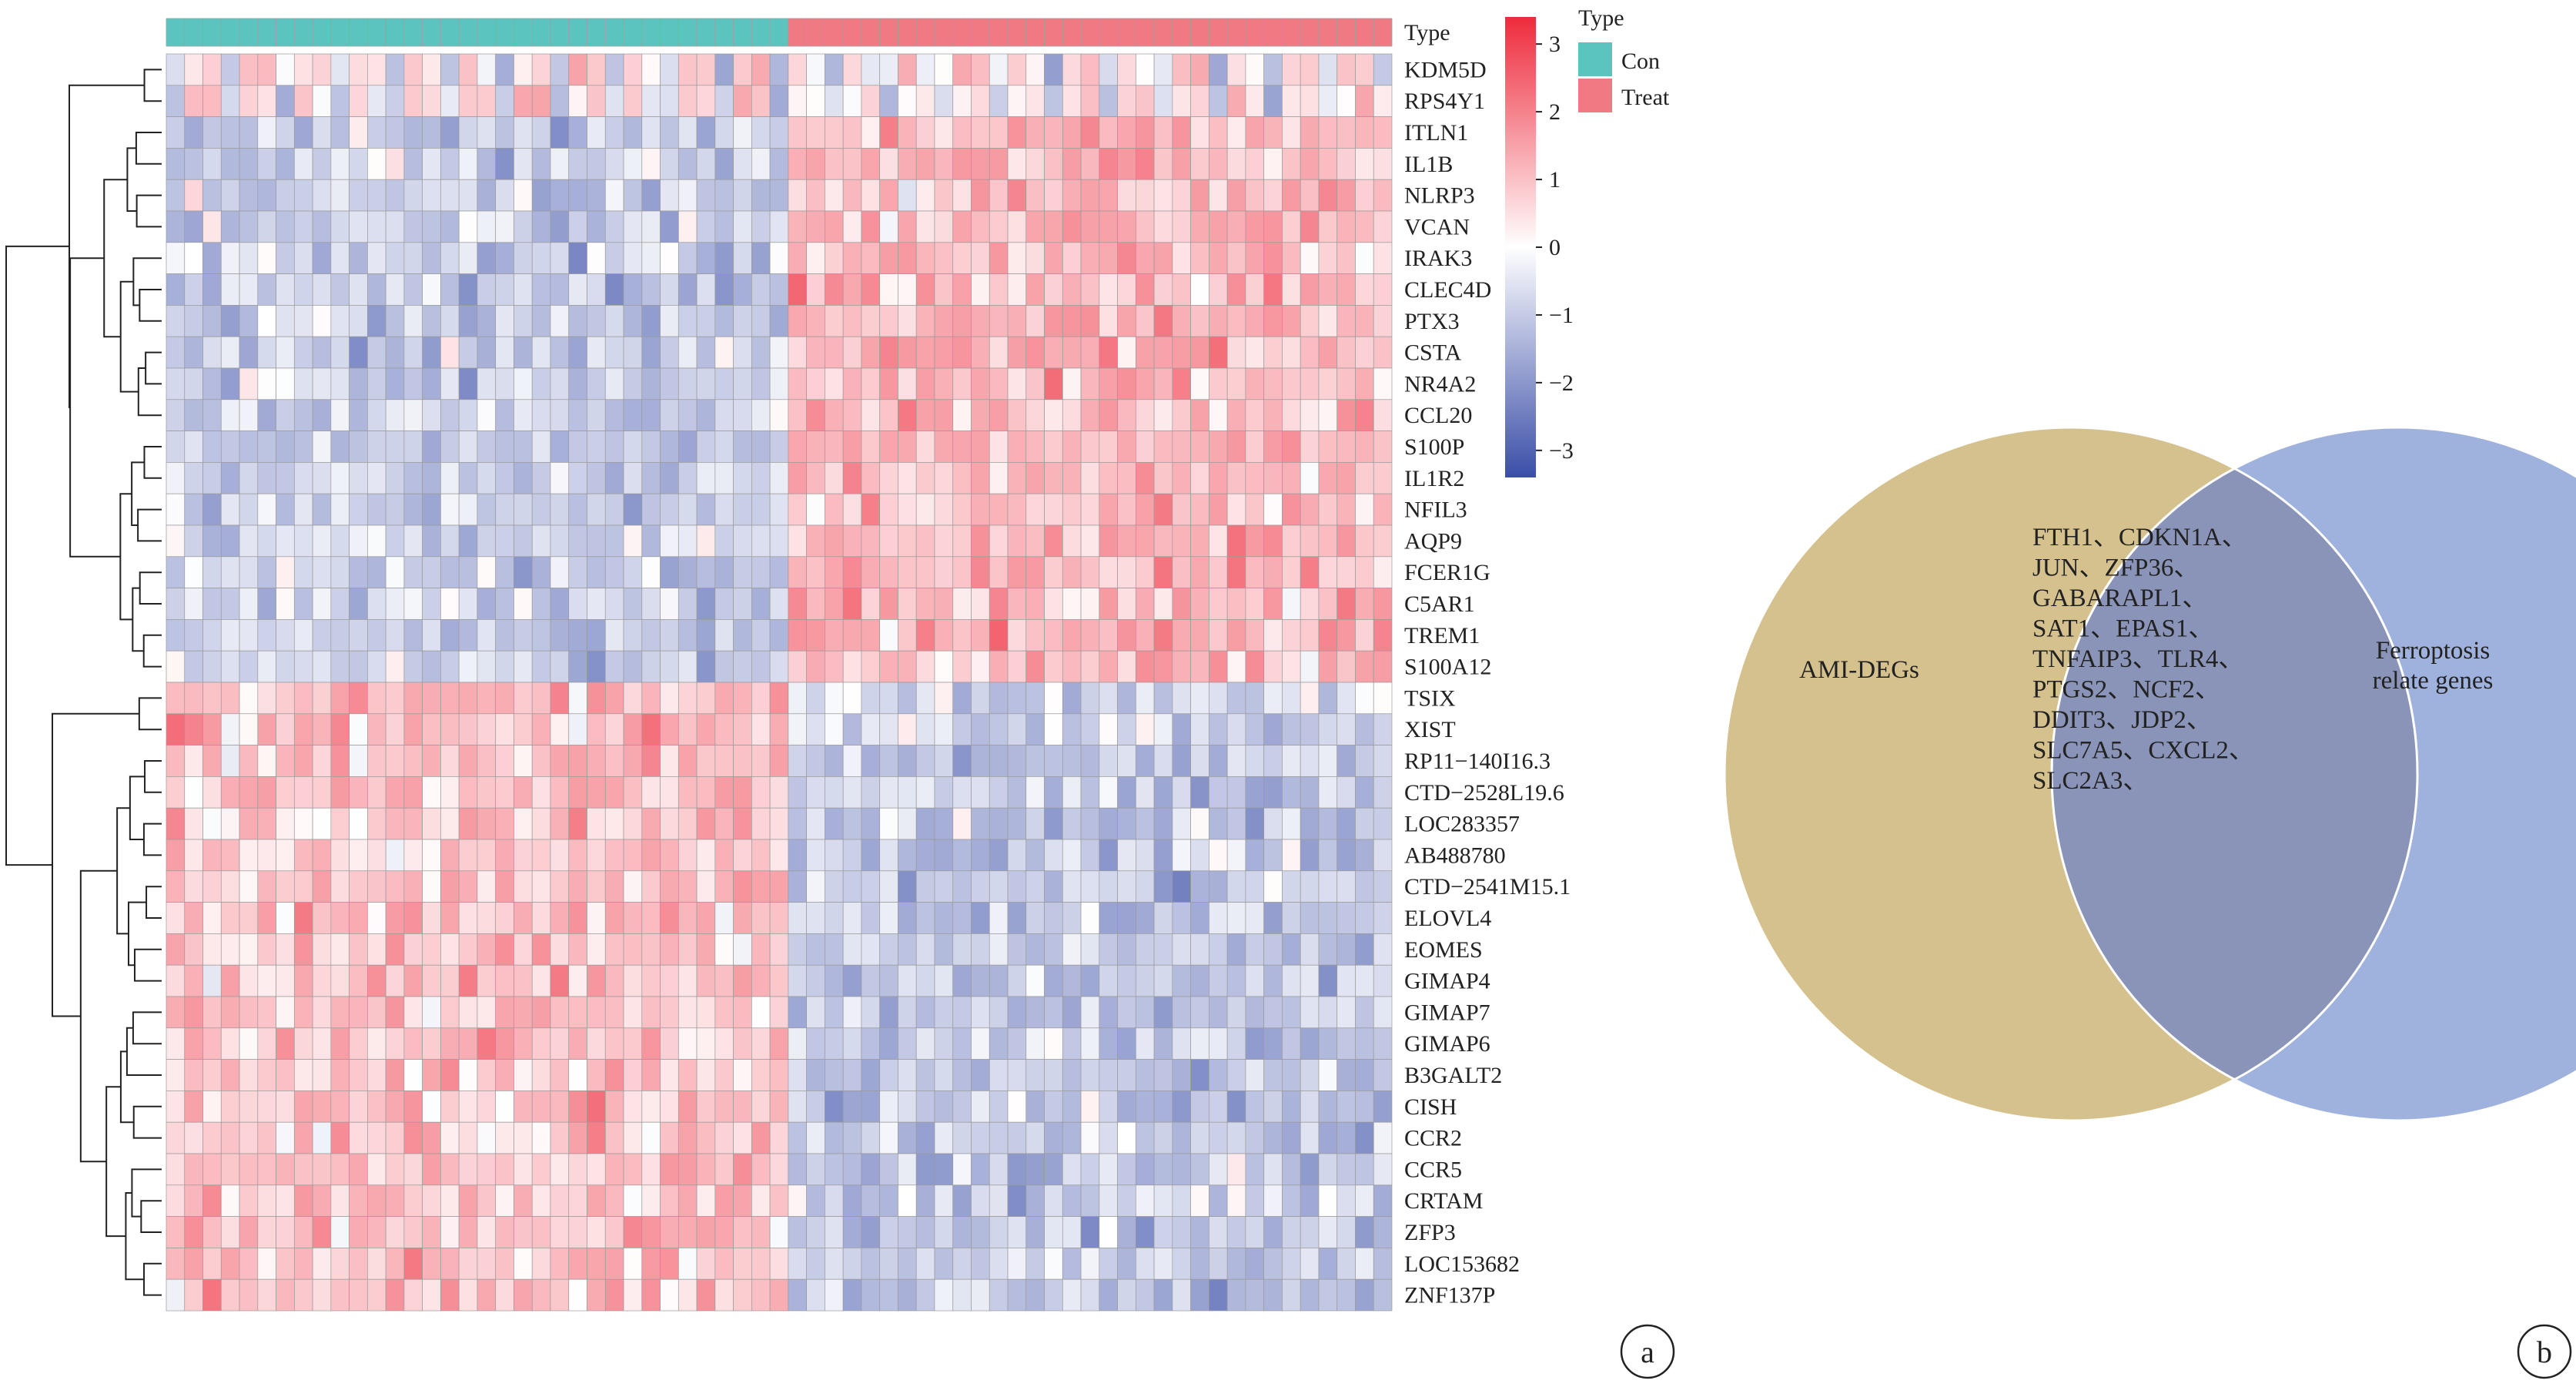 The width and height of the screenshot is (2576, 1387). What do you see at coordinates (1448, 667) in the screenshot?
I see `gene-label: S100A12` at bounding box center [1448, 667].